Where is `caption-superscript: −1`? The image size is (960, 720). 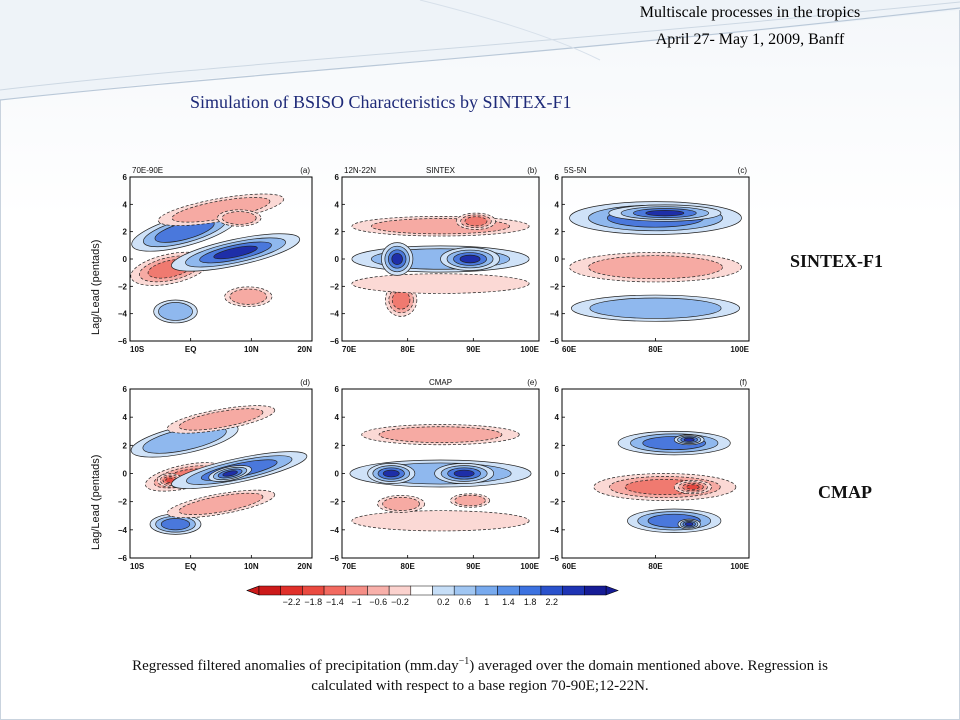 caption-superscript: −1 is located at coordinates (464, 661).